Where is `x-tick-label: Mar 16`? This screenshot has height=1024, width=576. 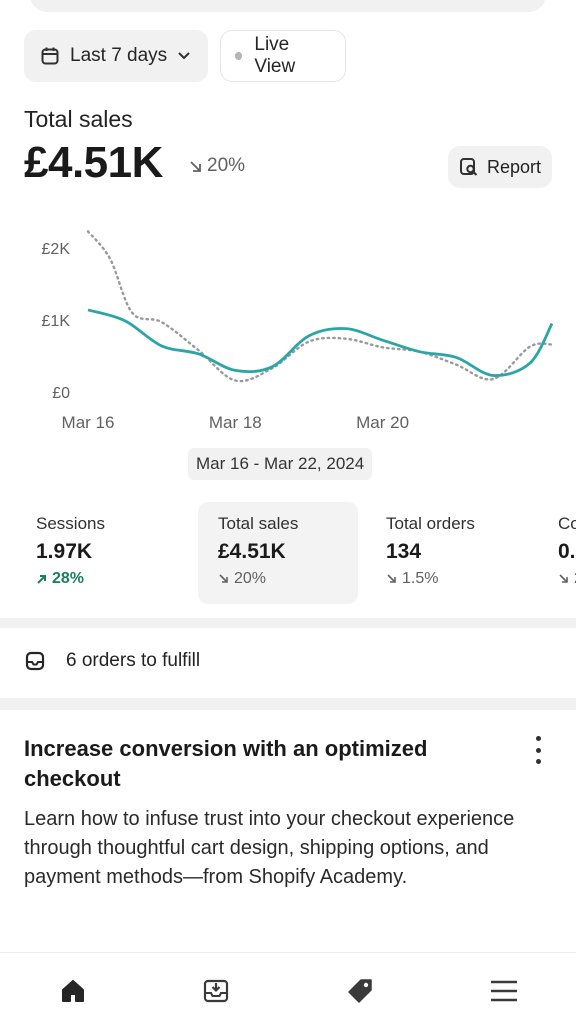 x-tick-label: Mar 16 is located at coordinates (88, 422).